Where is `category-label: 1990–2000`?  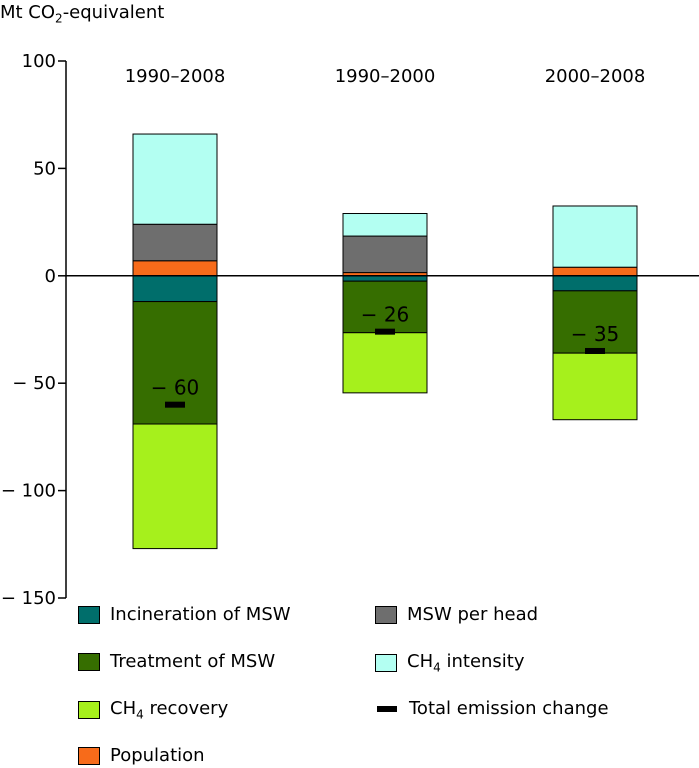 category-label: 1990–2000 is located at coordinates (385, 76).